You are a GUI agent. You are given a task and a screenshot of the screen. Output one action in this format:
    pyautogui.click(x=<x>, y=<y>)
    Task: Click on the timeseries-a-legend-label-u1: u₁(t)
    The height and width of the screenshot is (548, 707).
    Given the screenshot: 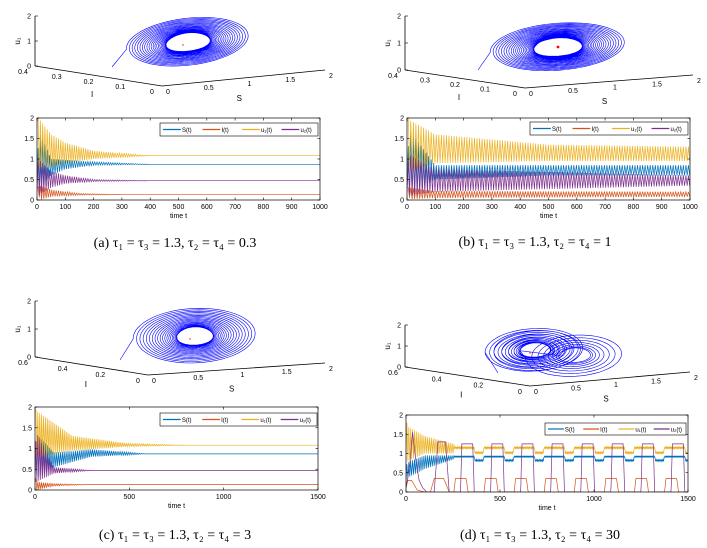 What is the action you would take?
    pyautogui.click(x=266, y=131)
    